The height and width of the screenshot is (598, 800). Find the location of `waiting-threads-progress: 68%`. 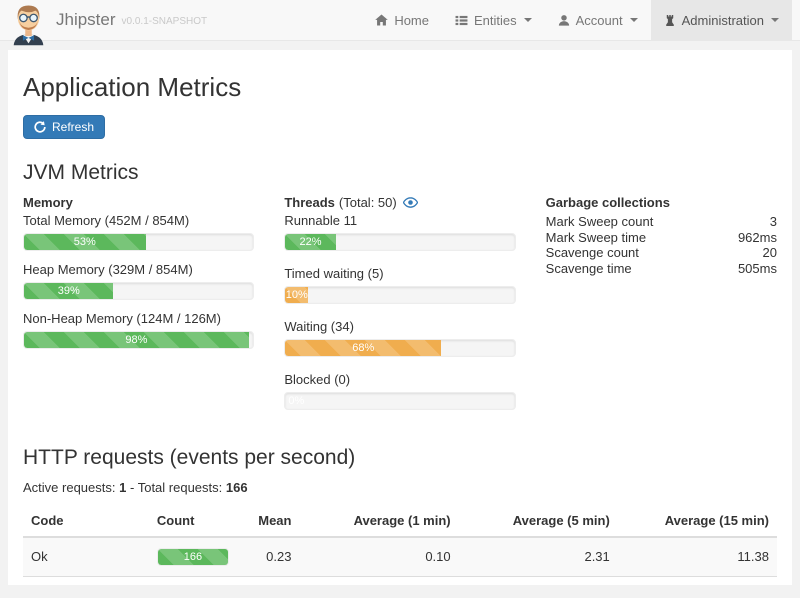

waiting-threads-progress: 68% is located at coordinates (400, 347).